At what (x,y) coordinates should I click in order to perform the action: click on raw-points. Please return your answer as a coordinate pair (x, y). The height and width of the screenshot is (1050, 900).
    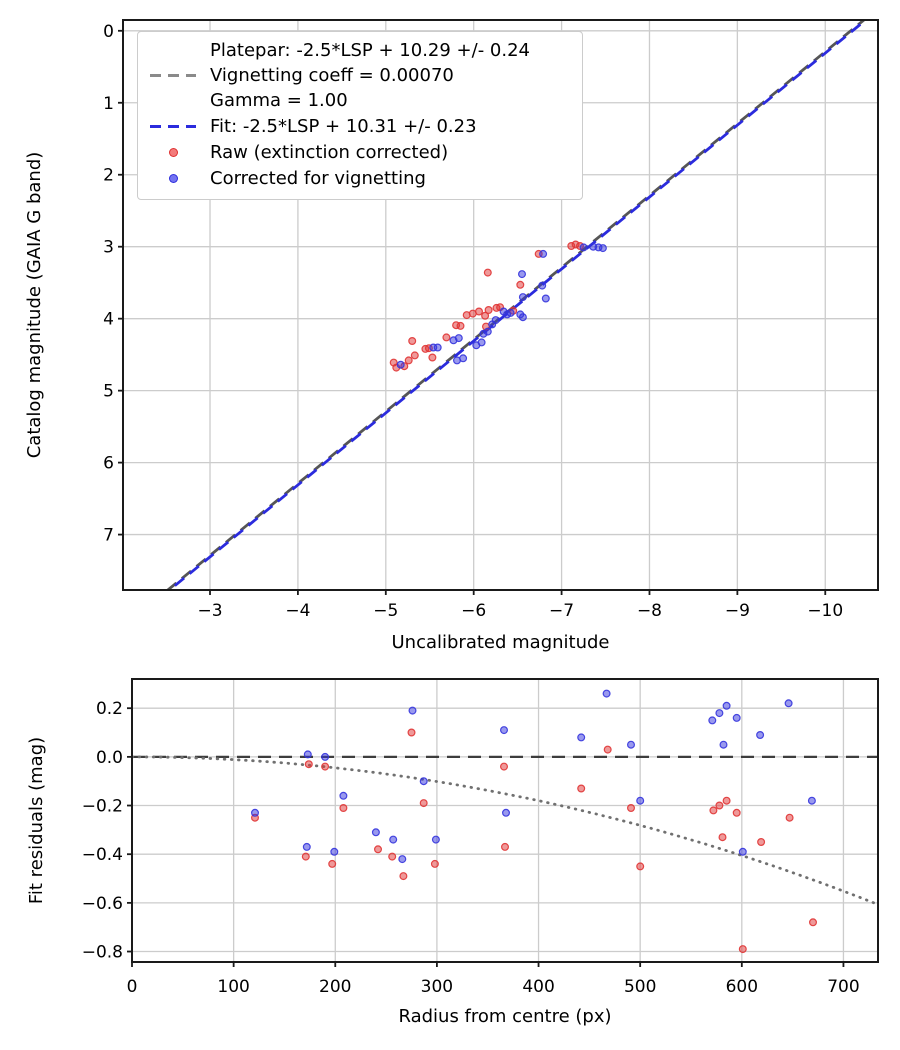
    Looking at the image, I should click on (534, 841).